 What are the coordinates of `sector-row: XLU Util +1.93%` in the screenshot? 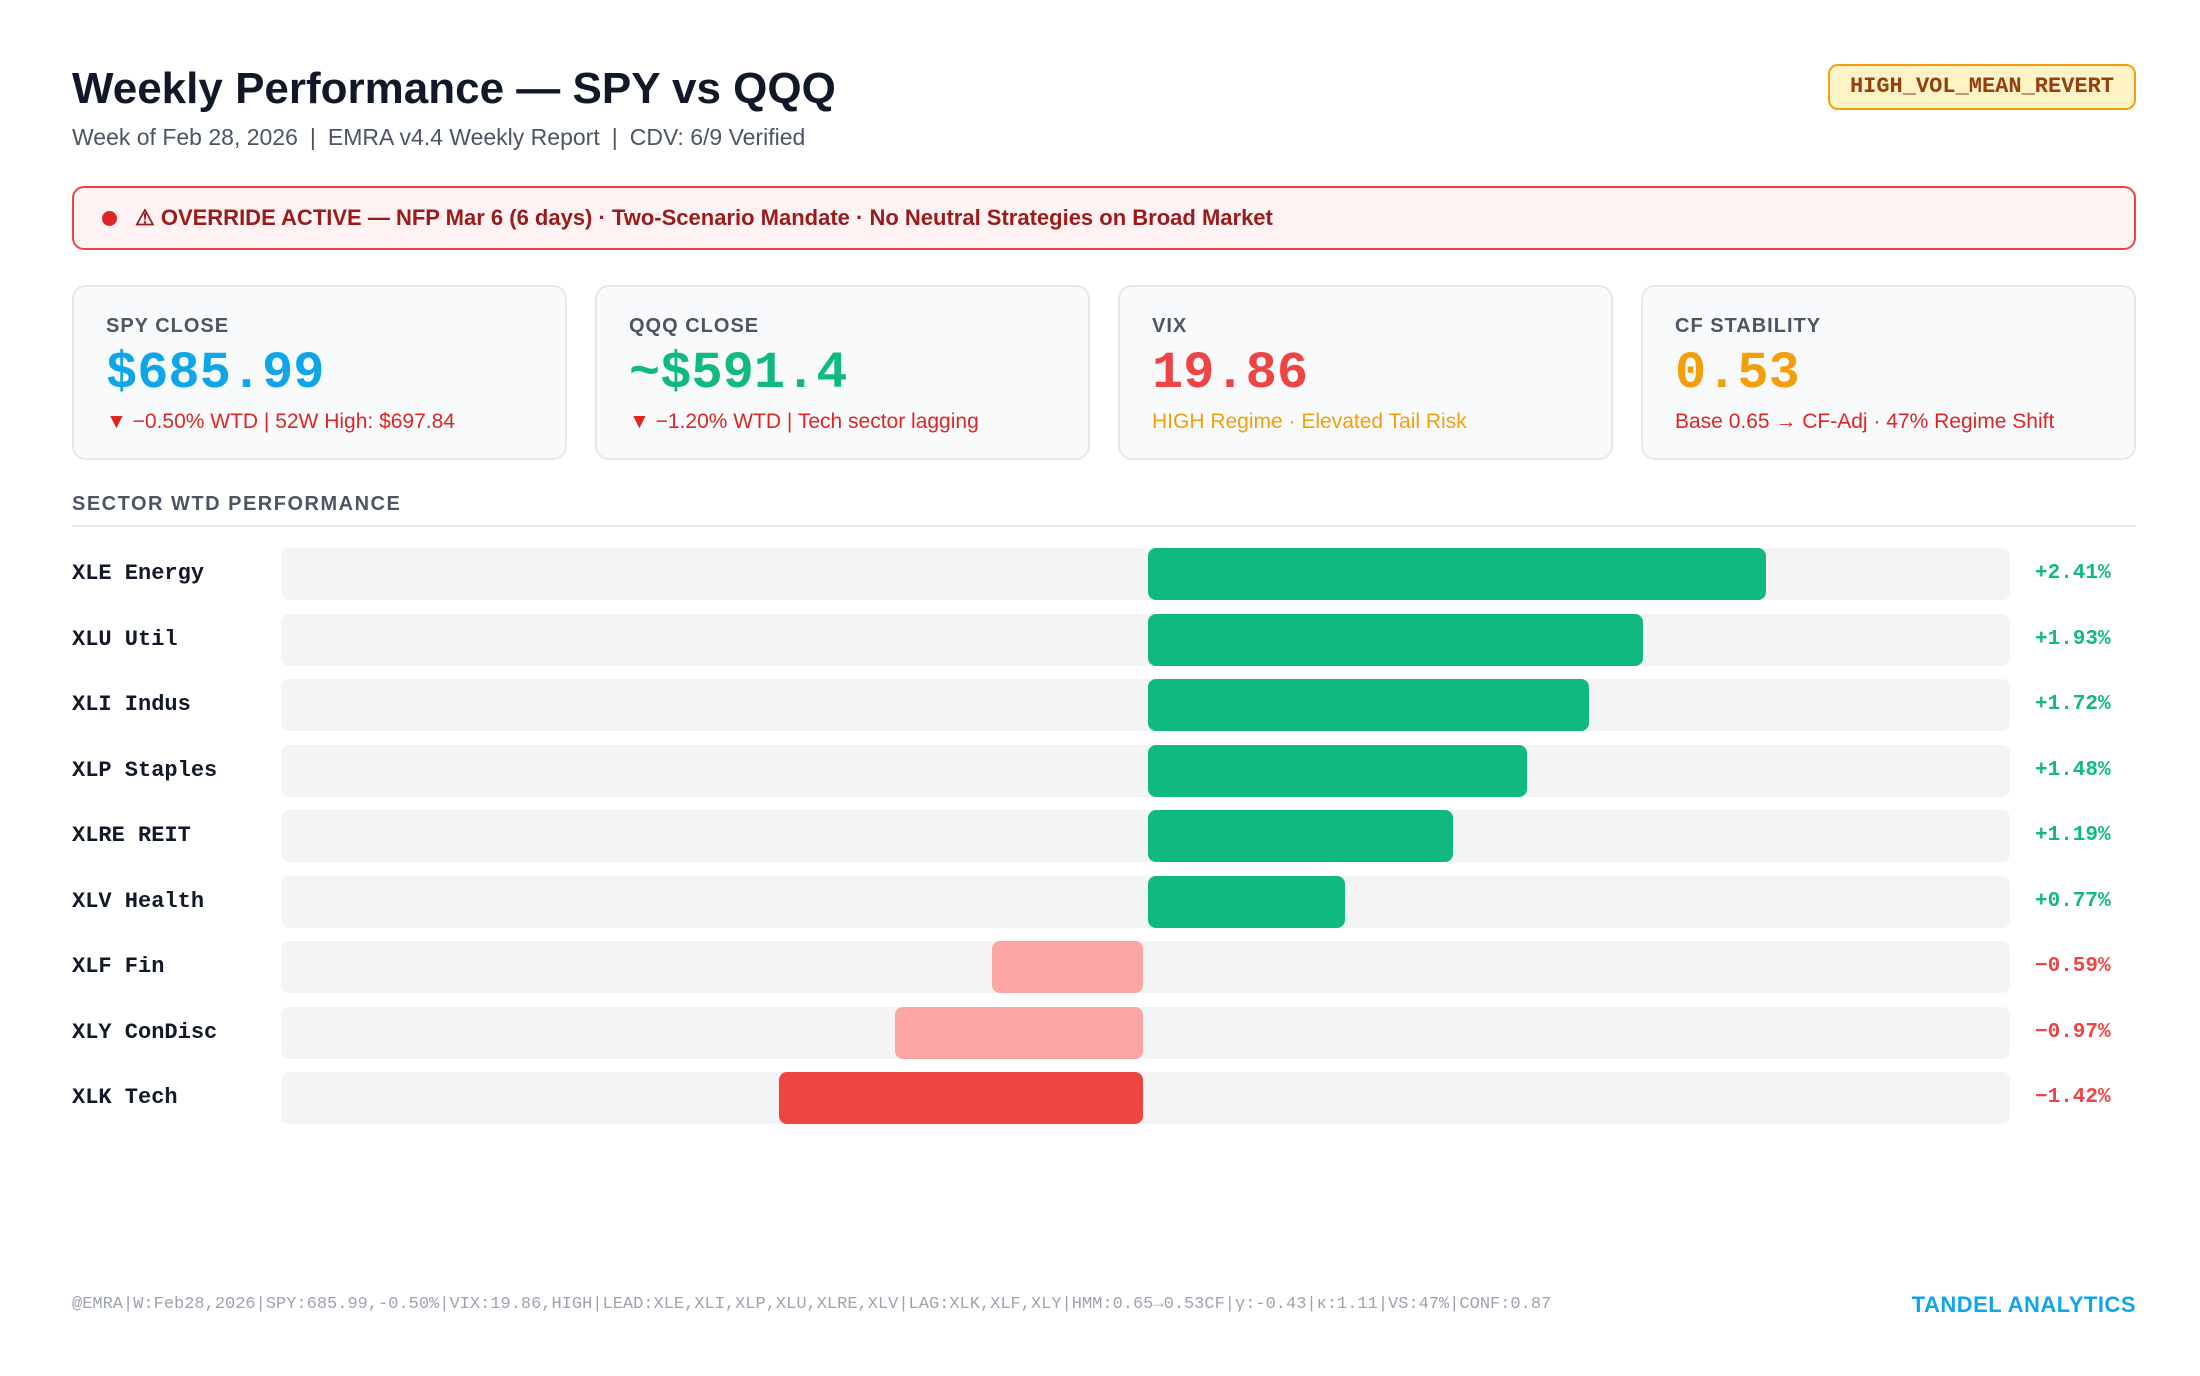 It's located at (1104, 639).